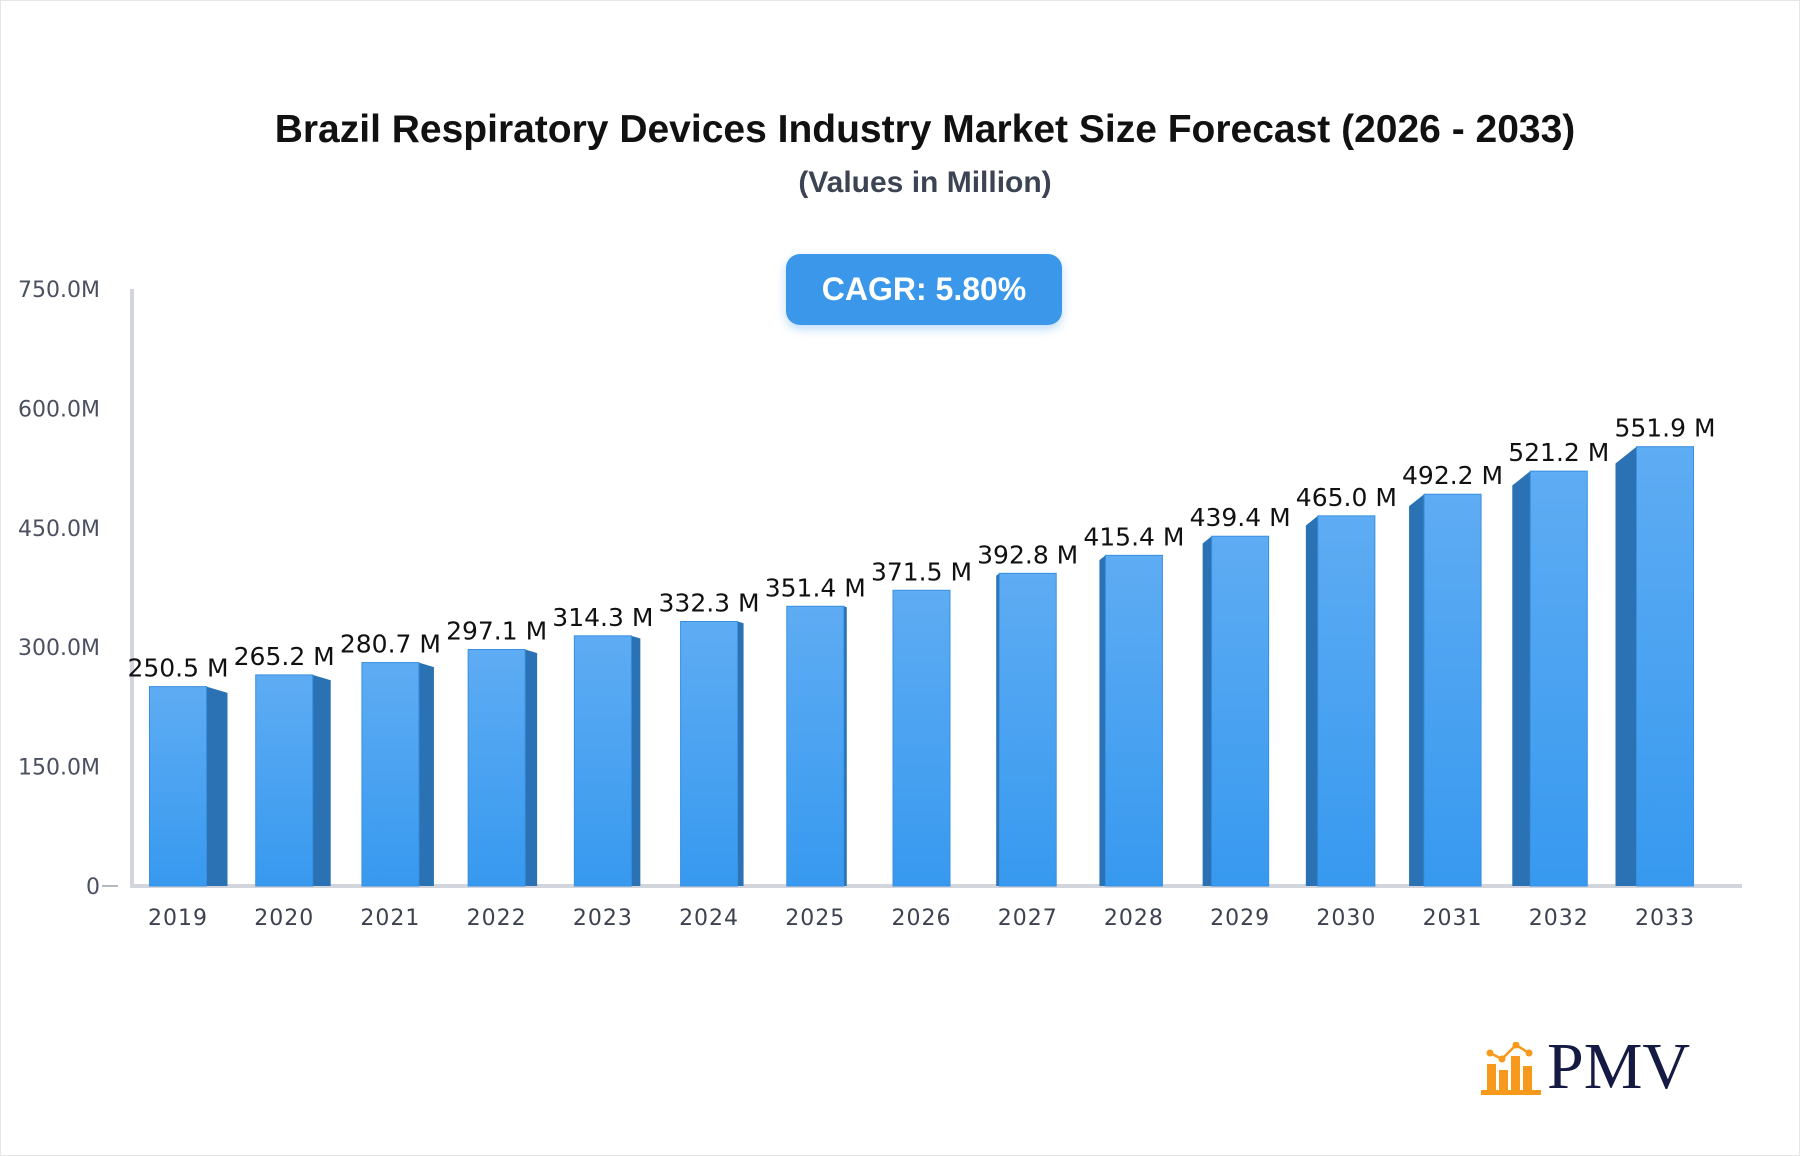 The height and width of the screenshot is (1156, 1800). Describe the element at coordinates (178, 918) in the screenshot. I see `x-tick-label: 2019` at that location.